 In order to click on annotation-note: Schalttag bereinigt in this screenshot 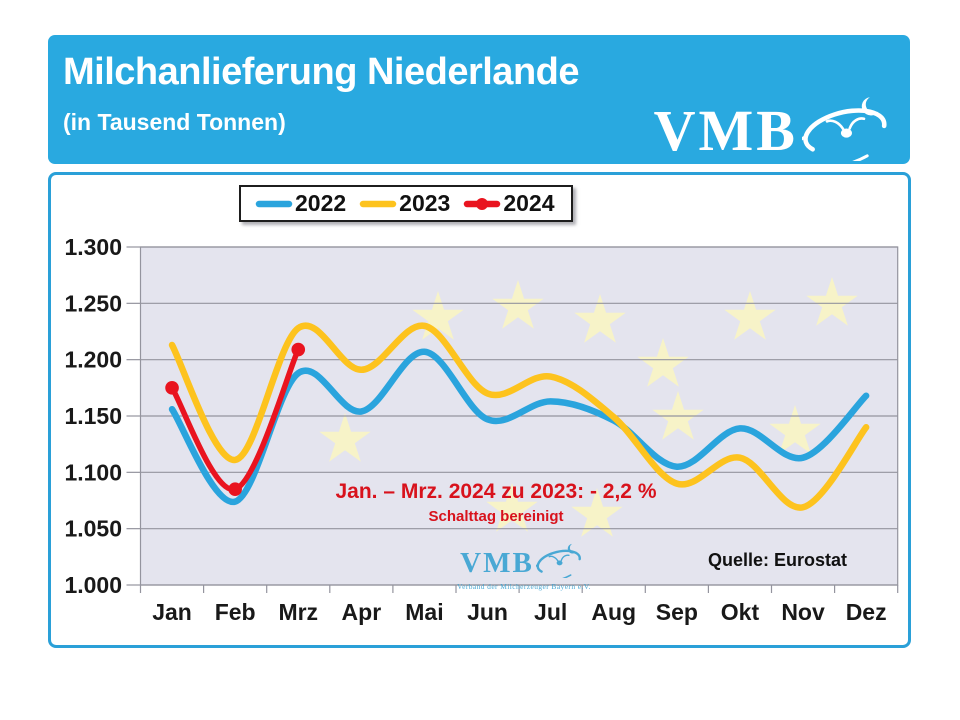, I will do `click(496, 516)`.